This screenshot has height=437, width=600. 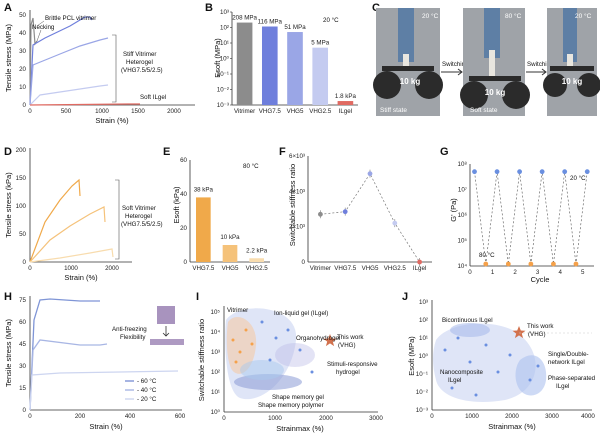 What do you see at coordinates (326, 418) in the screenshot?
I see `i-xtick: 2000` at bounding box center [326, 418].